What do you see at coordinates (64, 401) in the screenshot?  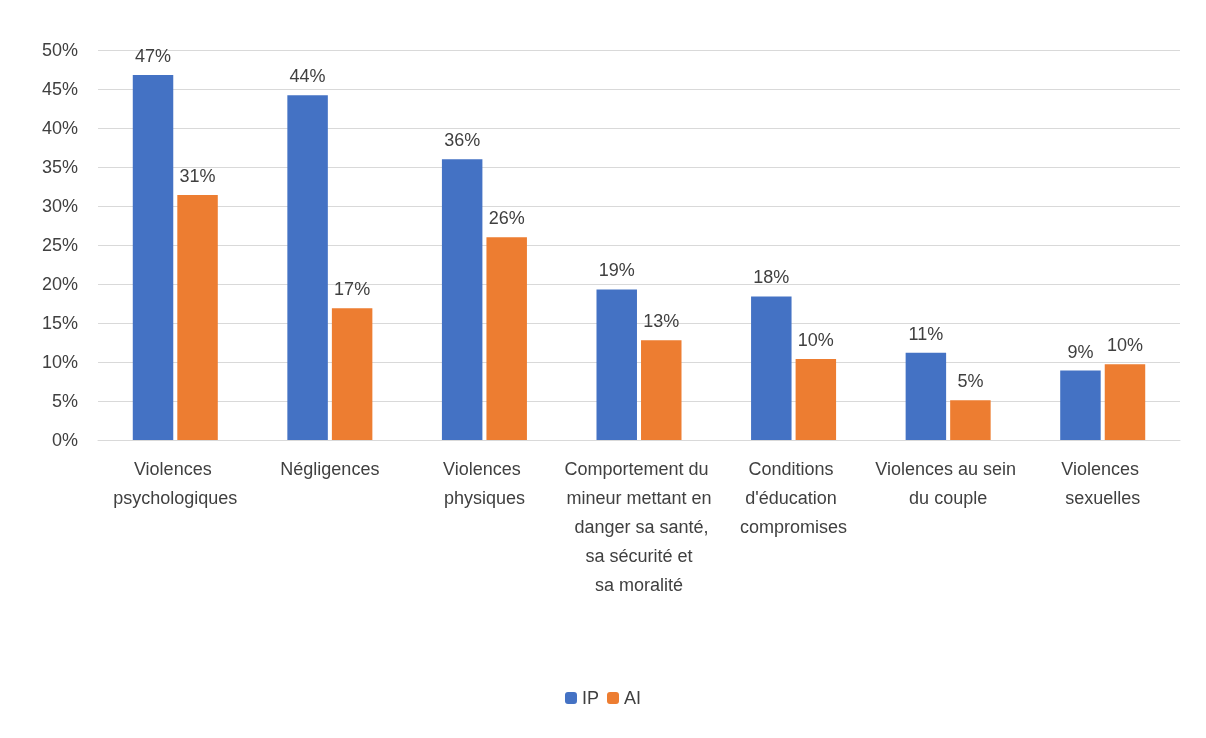 I see `y-tick-label: 5%` at bounding box center [64, 401].